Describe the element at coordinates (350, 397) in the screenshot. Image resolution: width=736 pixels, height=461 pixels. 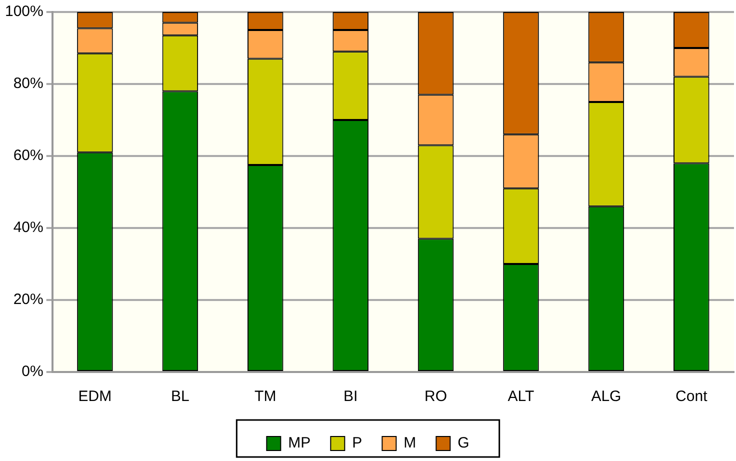
I see `x-tick-label: BI` at that location.